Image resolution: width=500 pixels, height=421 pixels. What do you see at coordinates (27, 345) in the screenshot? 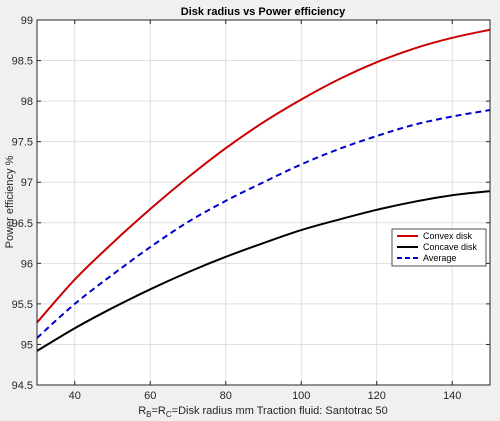
I see `y-tick-label: 95` at bounding box center [27, 345].